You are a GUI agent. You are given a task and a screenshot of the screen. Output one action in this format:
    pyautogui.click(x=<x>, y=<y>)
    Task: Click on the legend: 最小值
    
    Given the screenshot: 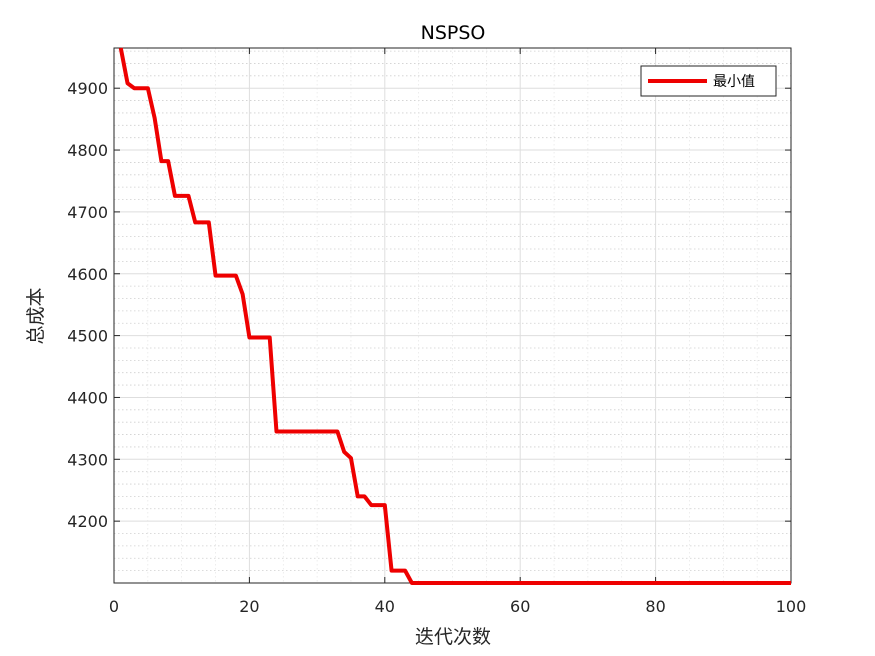 What is the action you would take?
    pyautogui.click(x=708, y=81)
    